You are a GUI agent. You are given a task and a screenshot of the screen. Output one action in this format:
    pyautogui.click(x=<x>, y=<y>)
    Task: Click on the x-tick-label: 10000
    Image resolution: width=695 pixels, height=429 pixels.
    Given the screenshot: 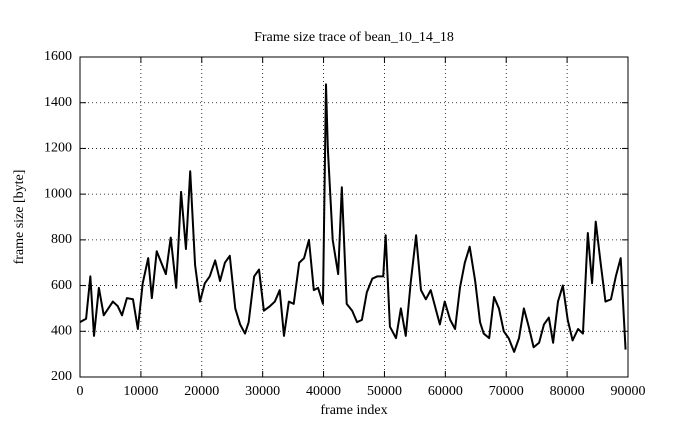 What is the action you would take?
    pyautogui.click(x=140, y=391)
    